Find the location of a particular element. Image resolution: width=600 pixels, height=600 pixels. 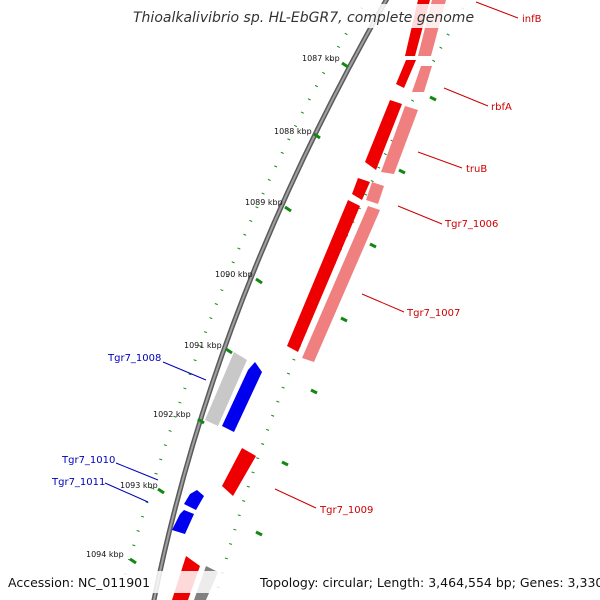

gene-gray-feature is located at coordinates (226, 389).